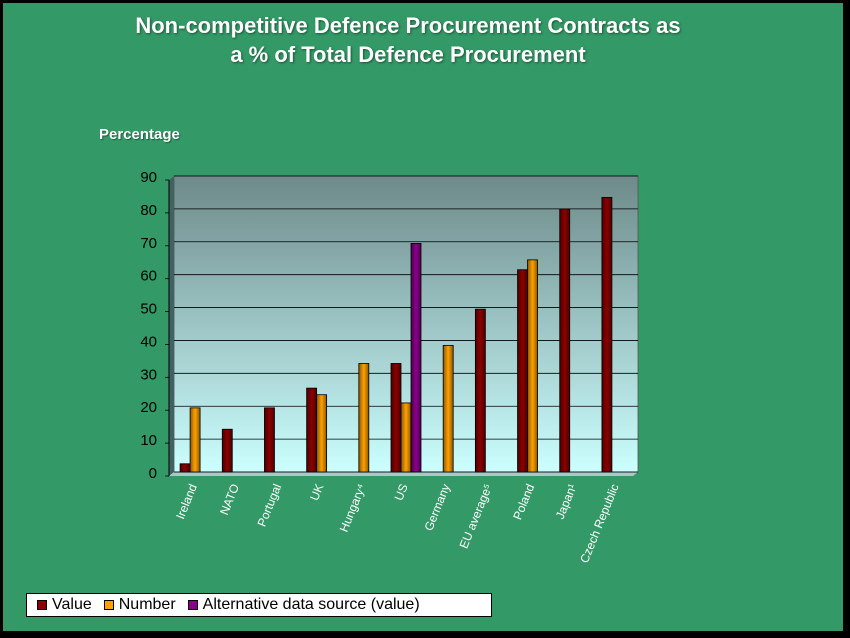 Image resolution: width=850 pixels, height=638 pixels. Describe the element at coordinates (148, 210) in the screenshot. I see `y-tick-label: 80` at that location.